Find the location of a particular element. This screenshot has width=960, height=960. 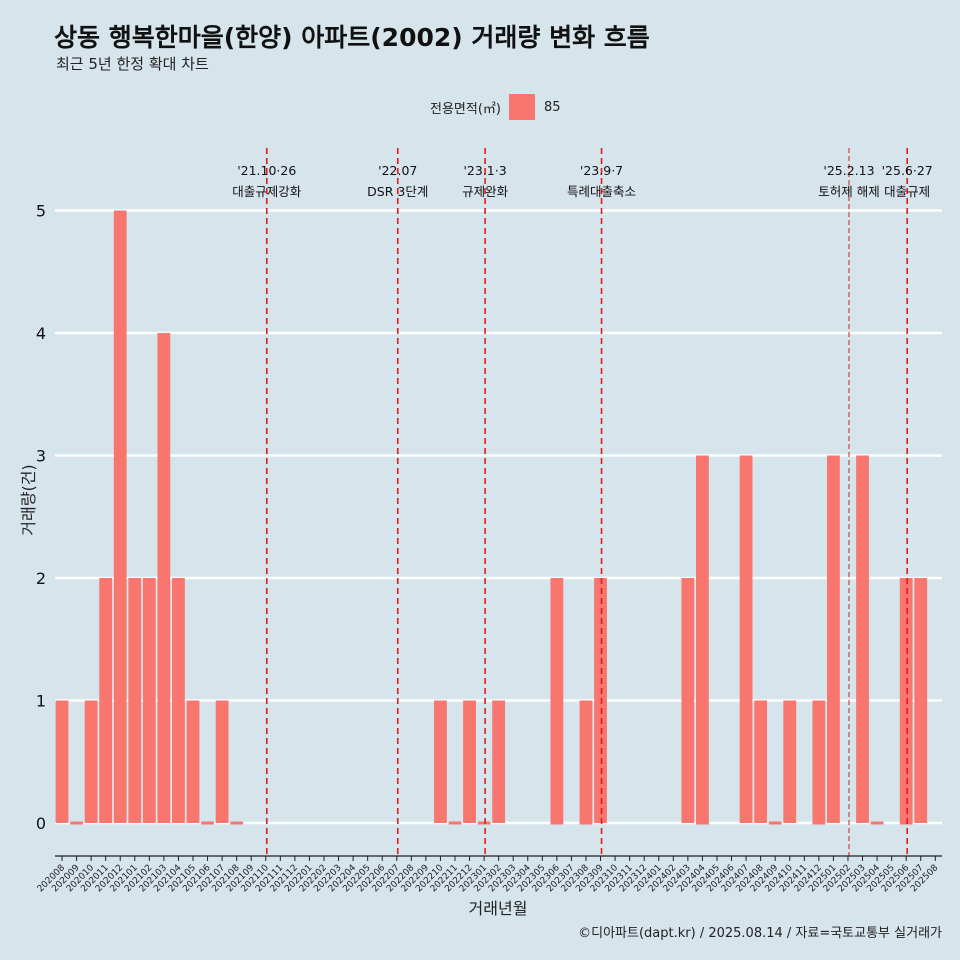

event-label: 특례대출축소 is located at coordinates (601, 191).